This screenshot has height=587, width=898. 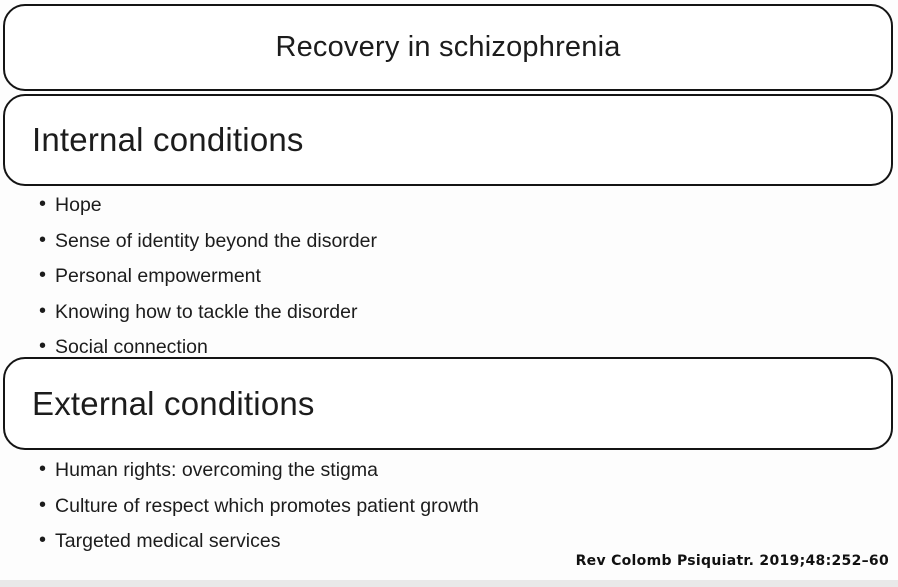 I want to click on title-box: Recovery in schizophrenia, so click(x=448, y=47).